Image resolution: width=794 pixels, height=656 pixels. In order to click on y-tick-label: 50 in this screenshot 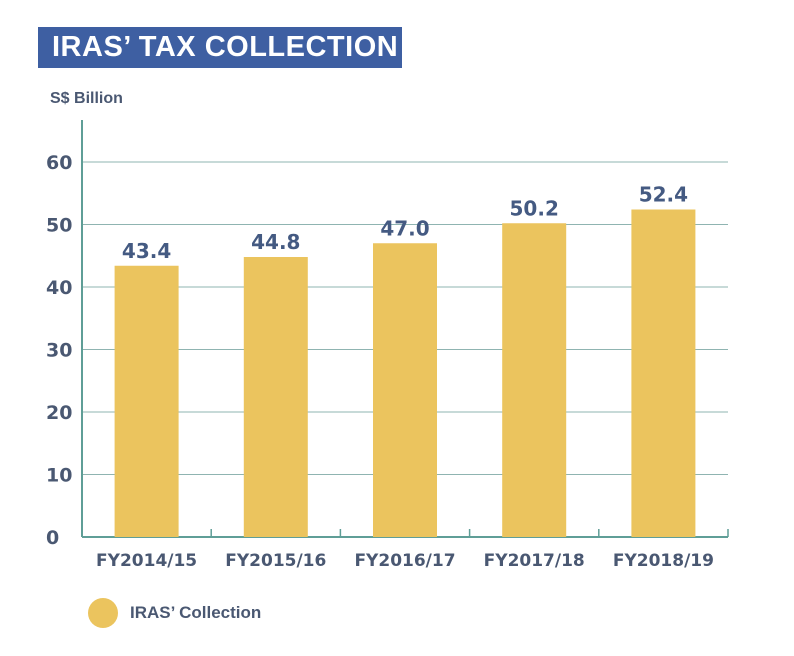, I will do `click(59, 226)`.